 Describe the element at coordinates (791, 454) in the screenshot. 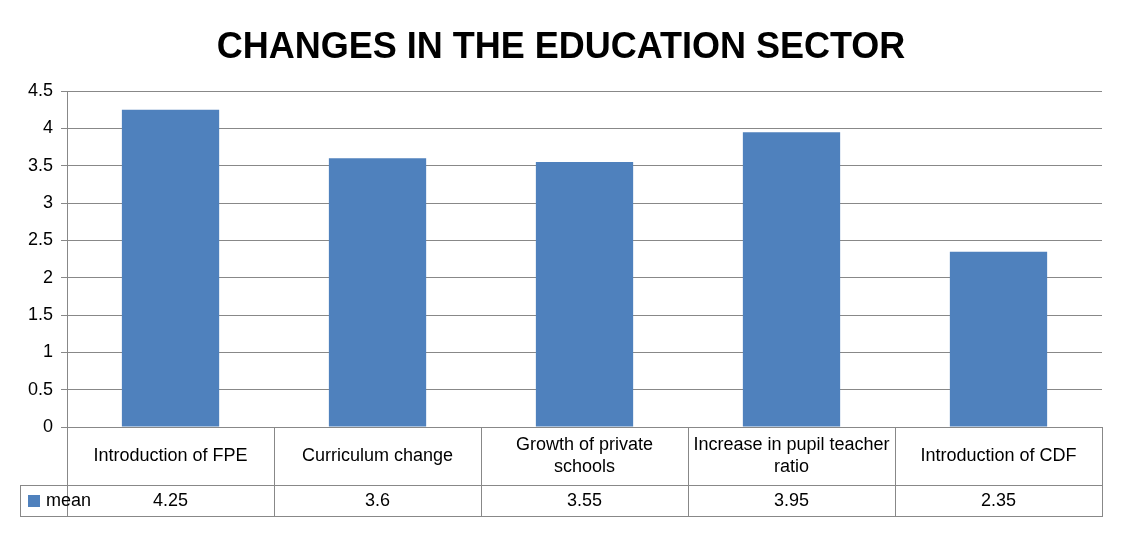

I see `x-tick-label: Increase in pupil teacher ratio` at that location.